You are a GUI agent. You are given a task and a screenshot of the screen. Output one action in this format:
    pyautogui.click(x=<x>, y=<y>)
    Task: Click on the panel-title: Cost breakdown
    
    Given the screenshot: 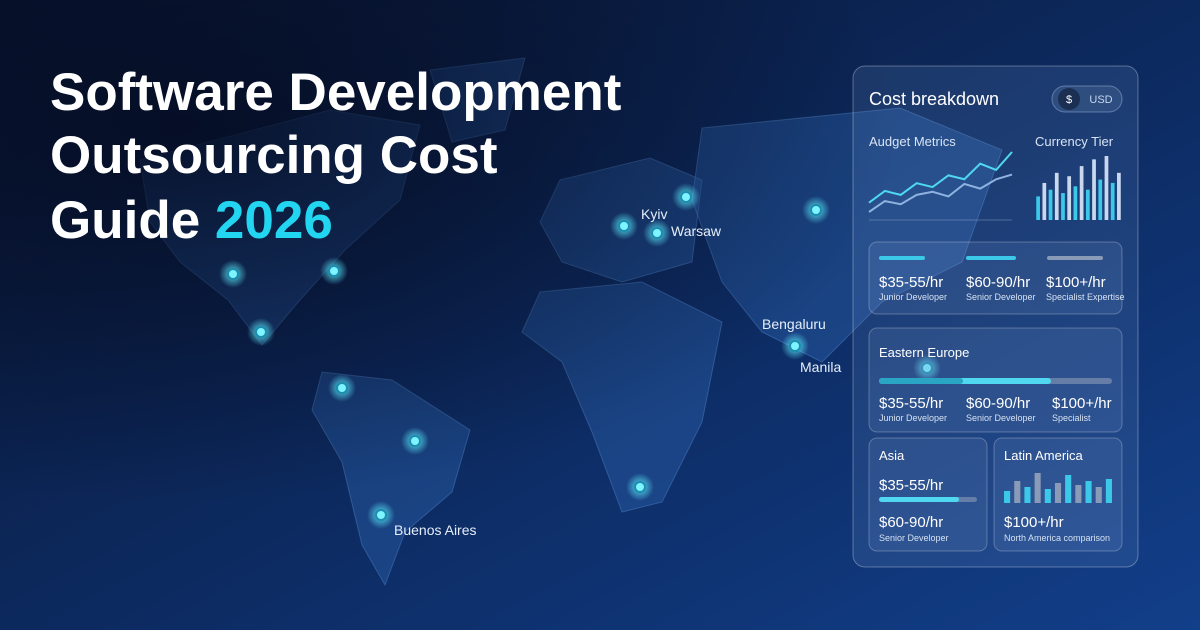 What is the action you would take?
    pyautogui.click(x=934, y=99)
    